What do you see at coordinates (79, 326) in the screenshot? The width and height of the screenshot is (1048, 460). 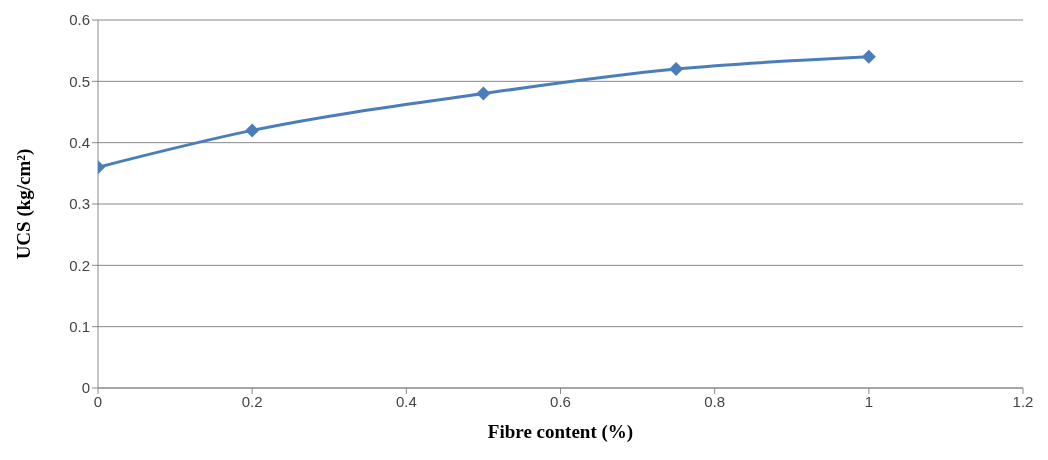 I see `y-tick-label: 0.1` at bounding box center [79, 326].